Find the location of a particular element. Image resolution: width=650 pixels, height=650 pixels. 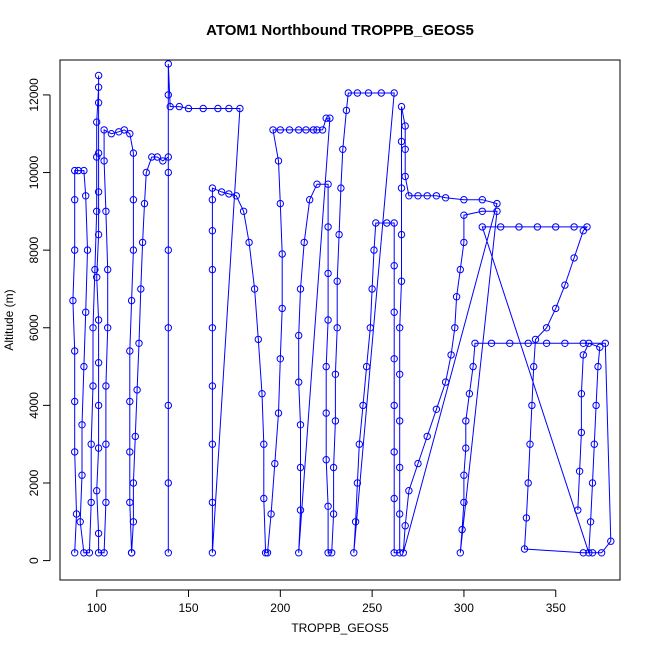

x-tick-label: 150 is located at coordinates (189, 608).